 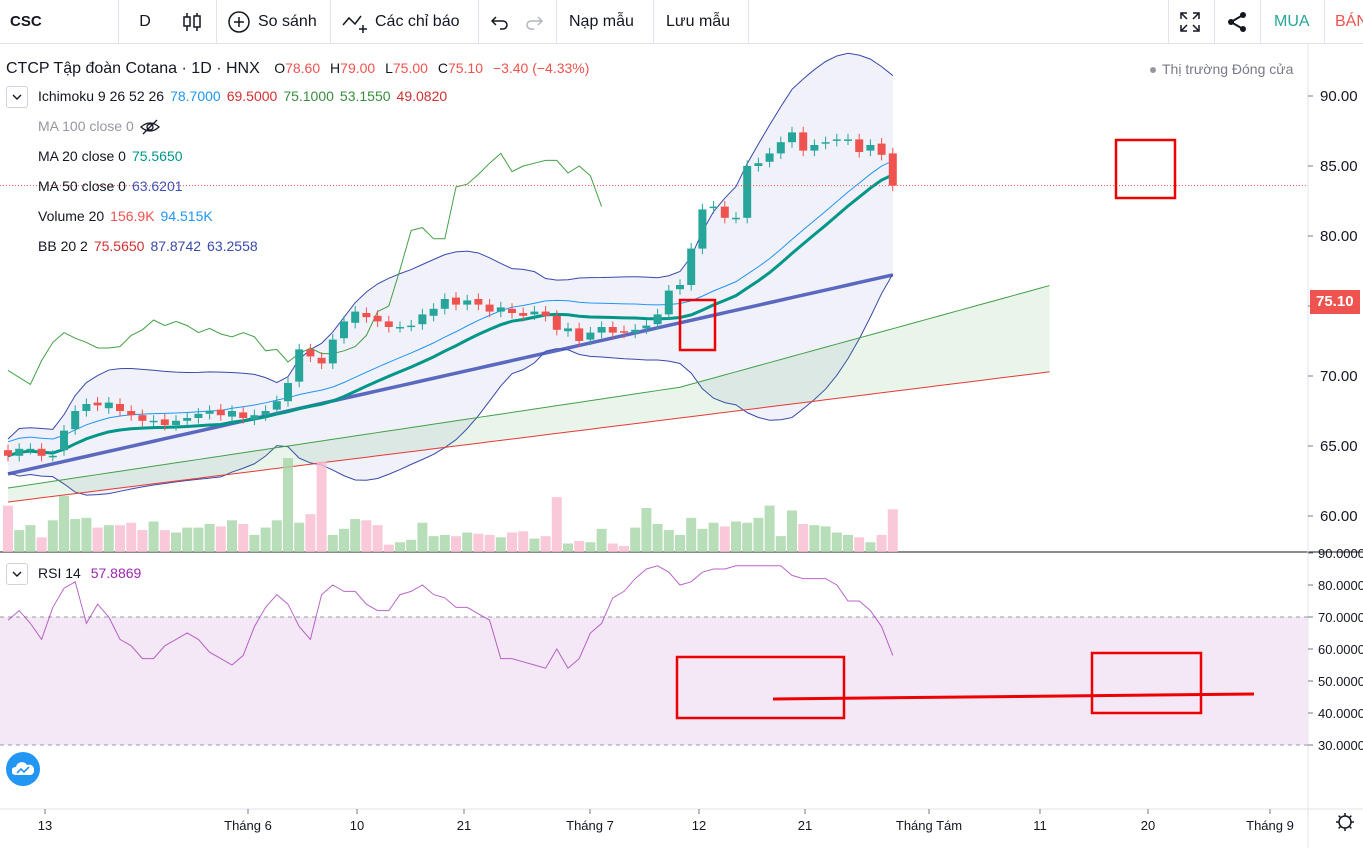 I want to click on indicator-legend-row: MA 50 close 0 63.6201, so click(x=113, y=186).